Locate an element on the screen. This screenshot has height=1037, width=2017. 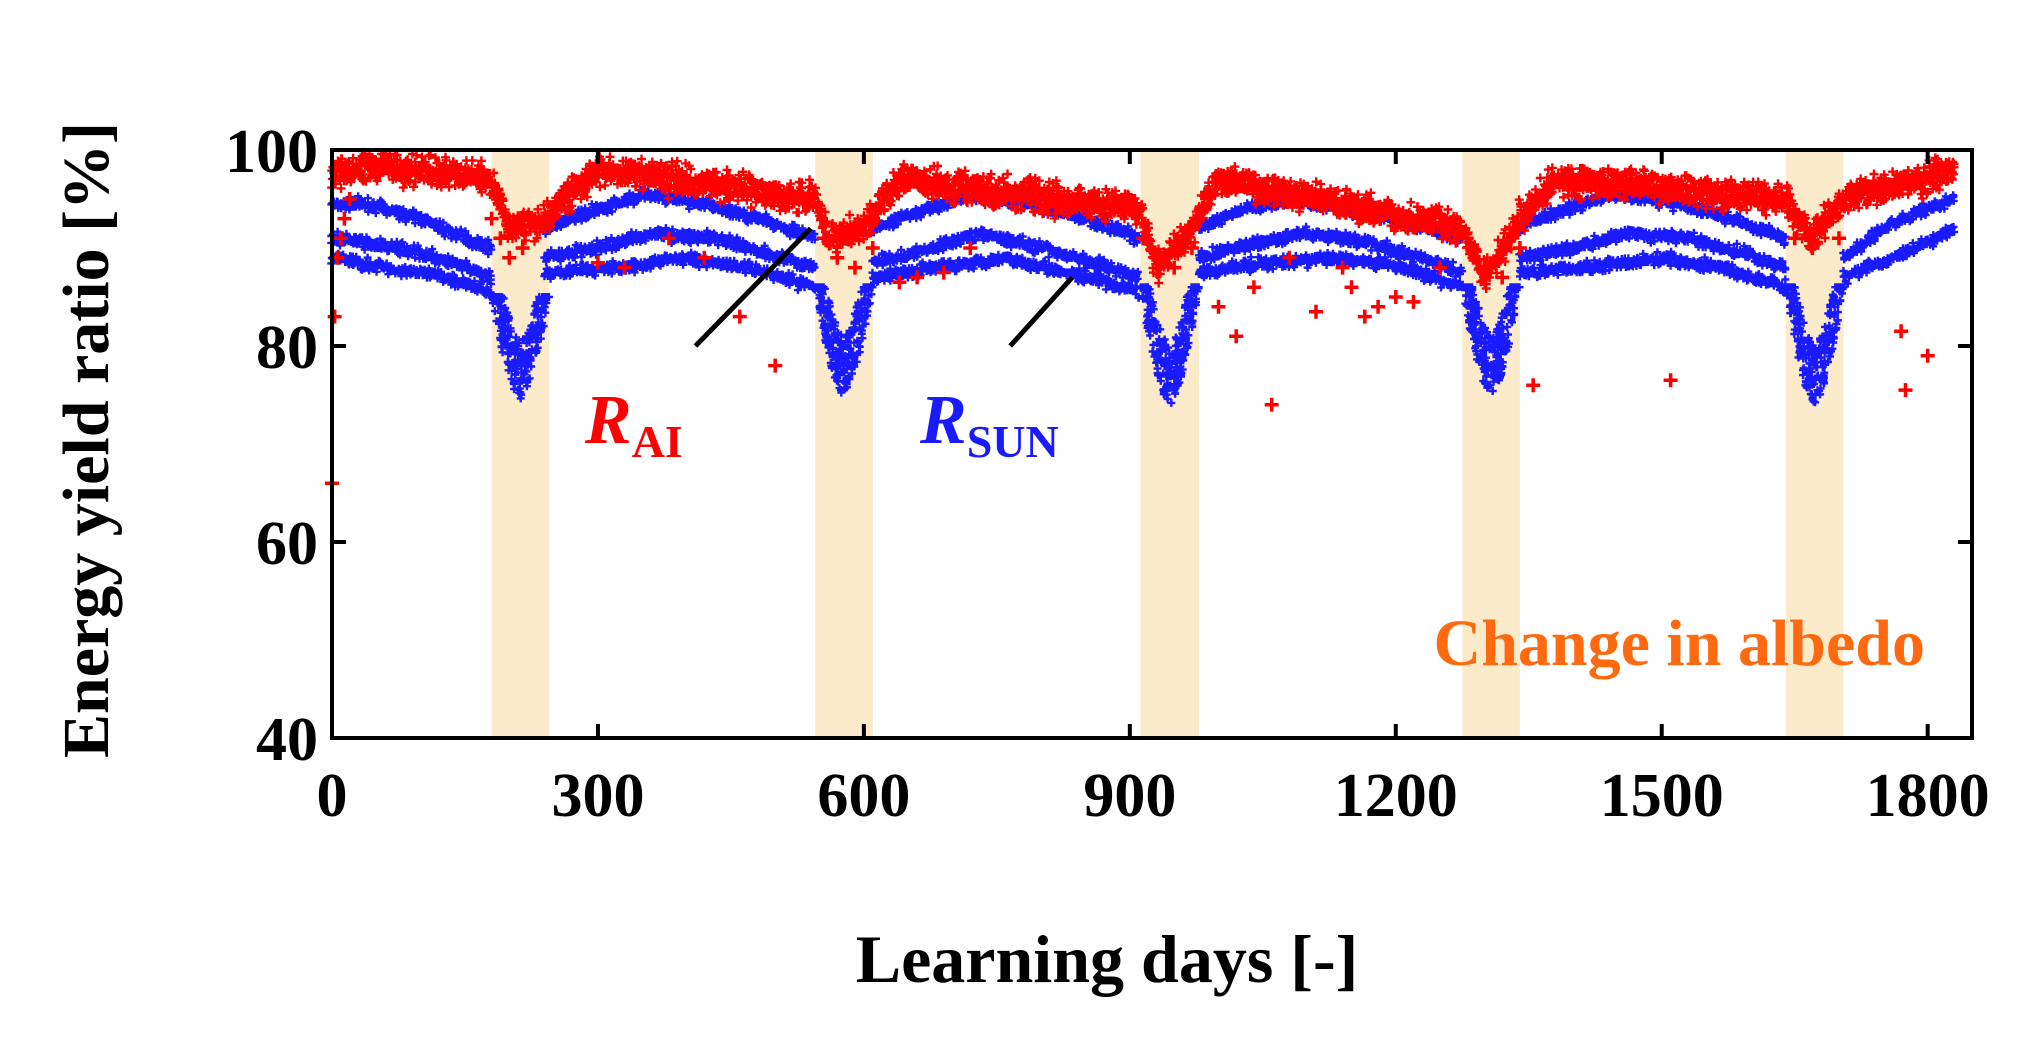
x-tick-label-1500: 1500 is located at coordinates (1662, 796).